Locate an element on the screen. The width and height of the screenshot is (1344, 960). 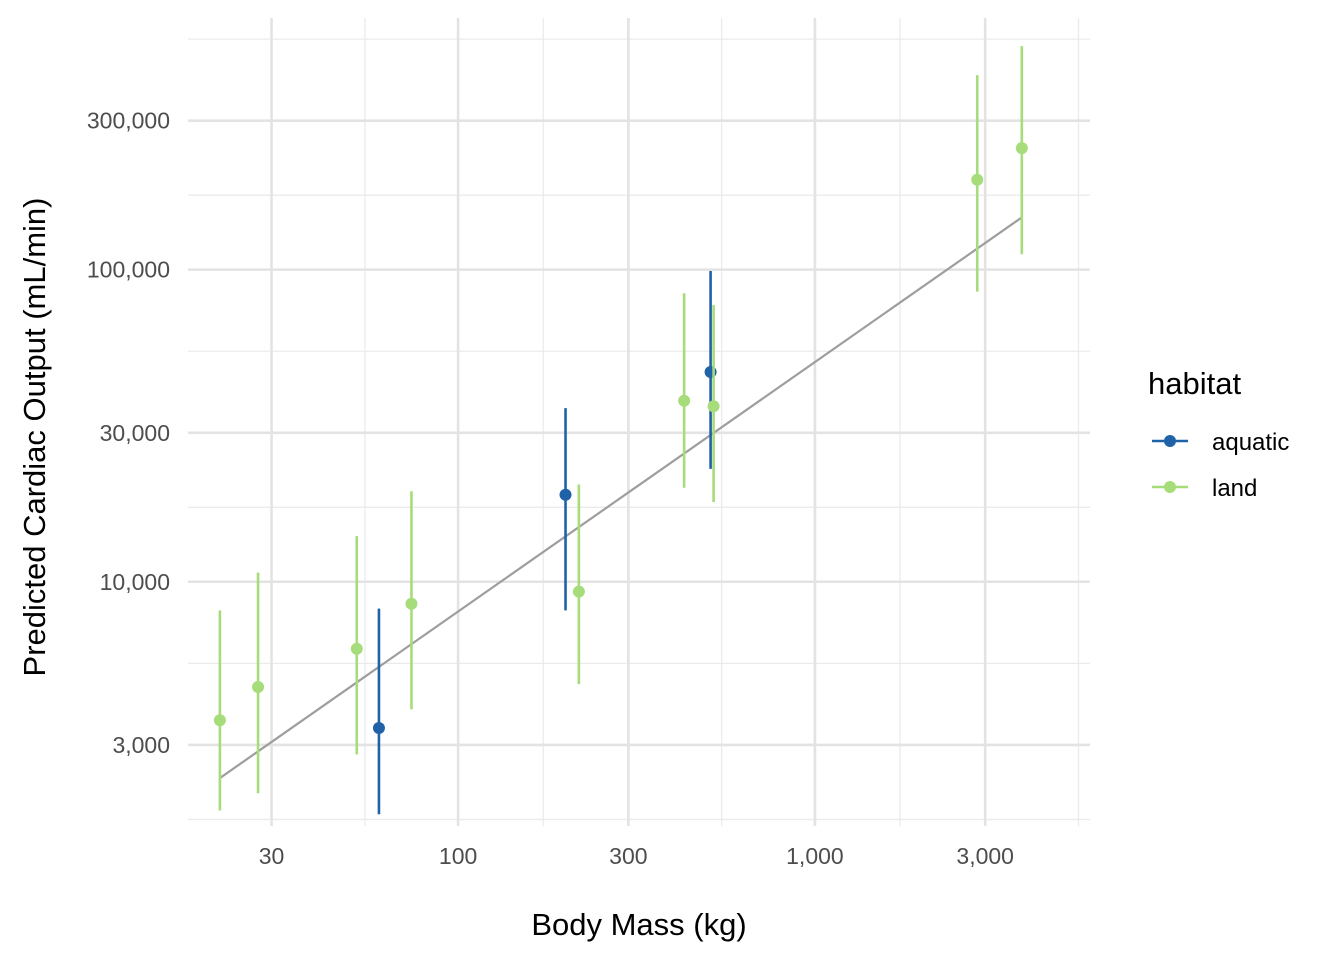
x-tick-label: 3,000 is located at coordinates (985, 856).